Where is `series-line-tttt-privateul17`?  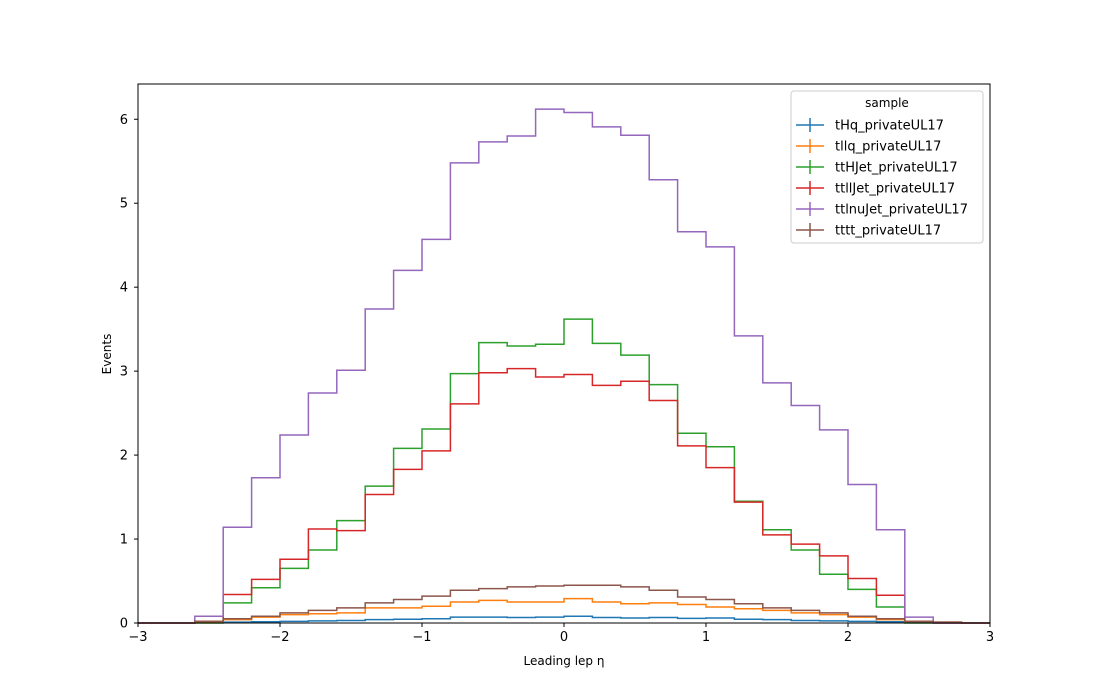 series-line-tttt-privateul17 is located at coordinates (564, 604).